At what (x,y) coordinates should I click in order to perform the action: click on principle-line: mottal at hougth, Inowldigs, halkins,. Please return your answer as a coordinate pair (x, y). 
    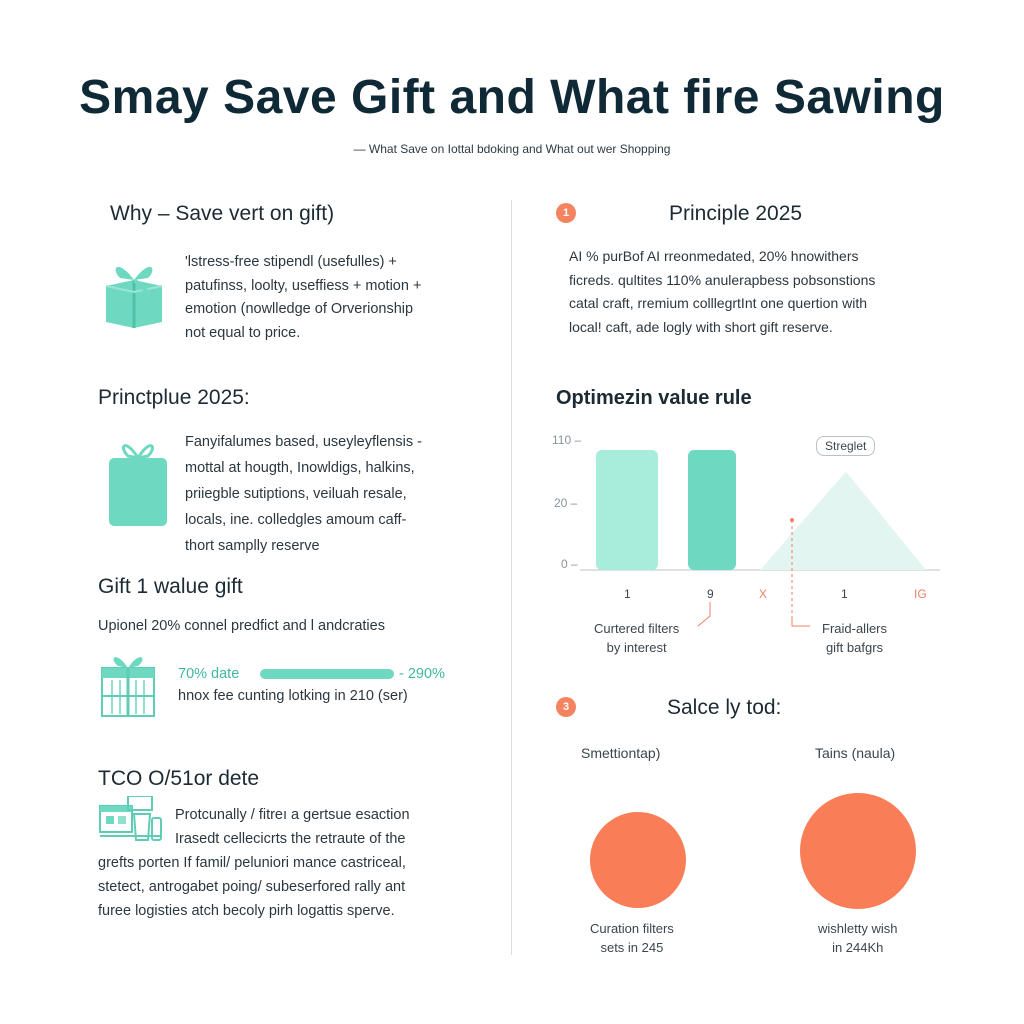
    Looking at the image, I should click on (300, 468).